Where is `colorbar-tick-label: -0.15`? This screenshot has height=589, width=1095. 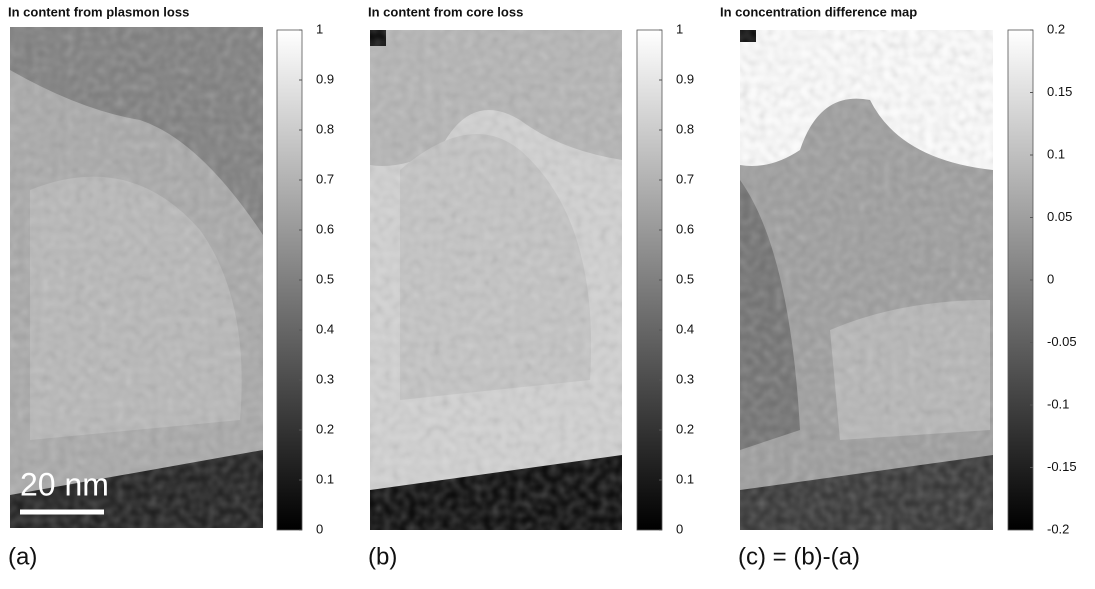
colorbar-tick-label: -0.15 is located at coordinates (1062, 466).